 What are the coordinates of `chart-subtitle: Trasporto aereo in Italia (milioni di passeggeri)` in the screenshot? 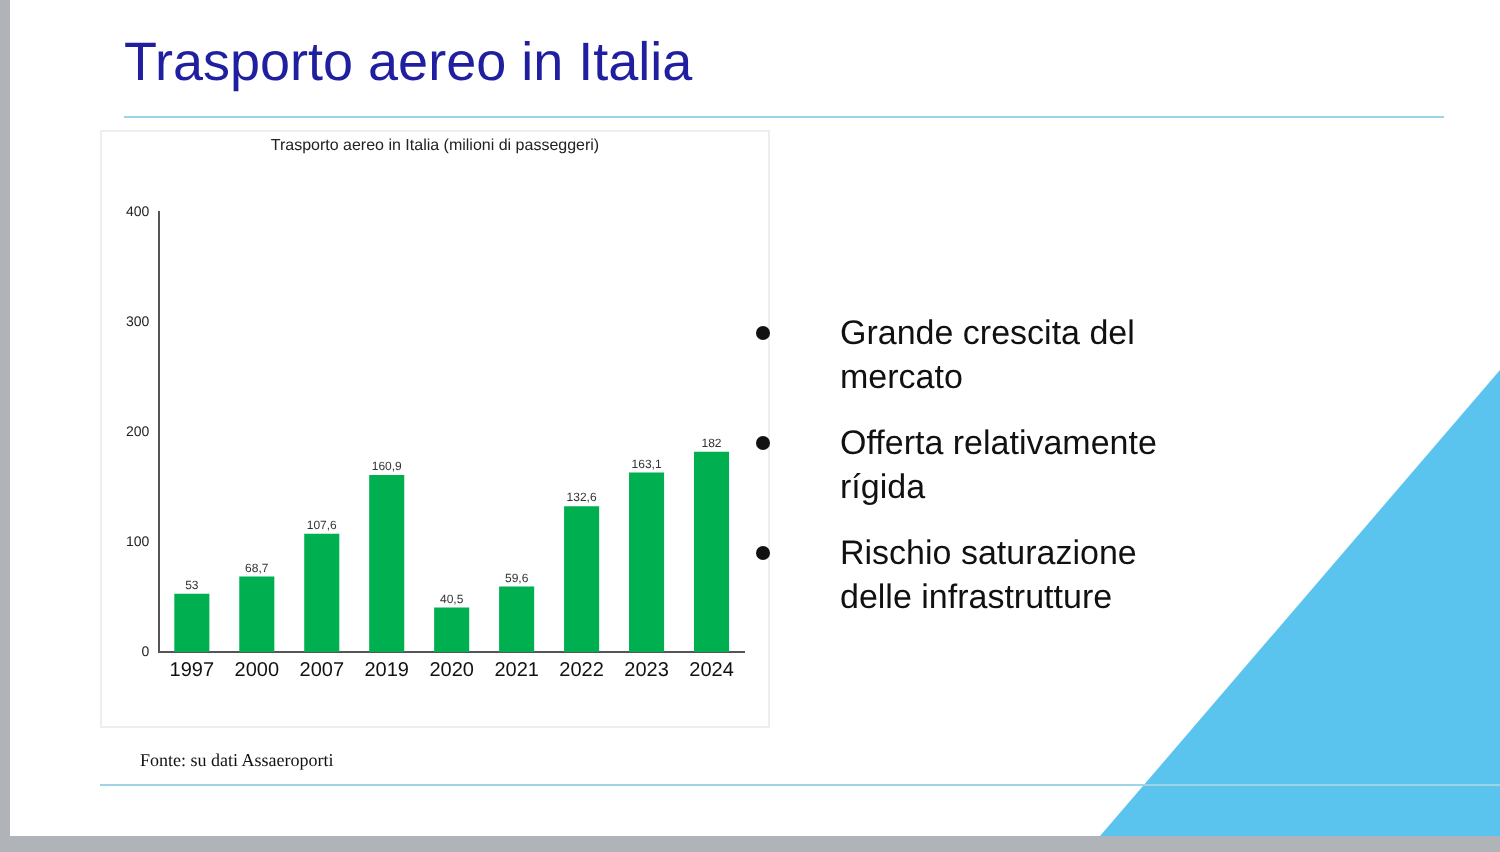 It's located at (435, 145).